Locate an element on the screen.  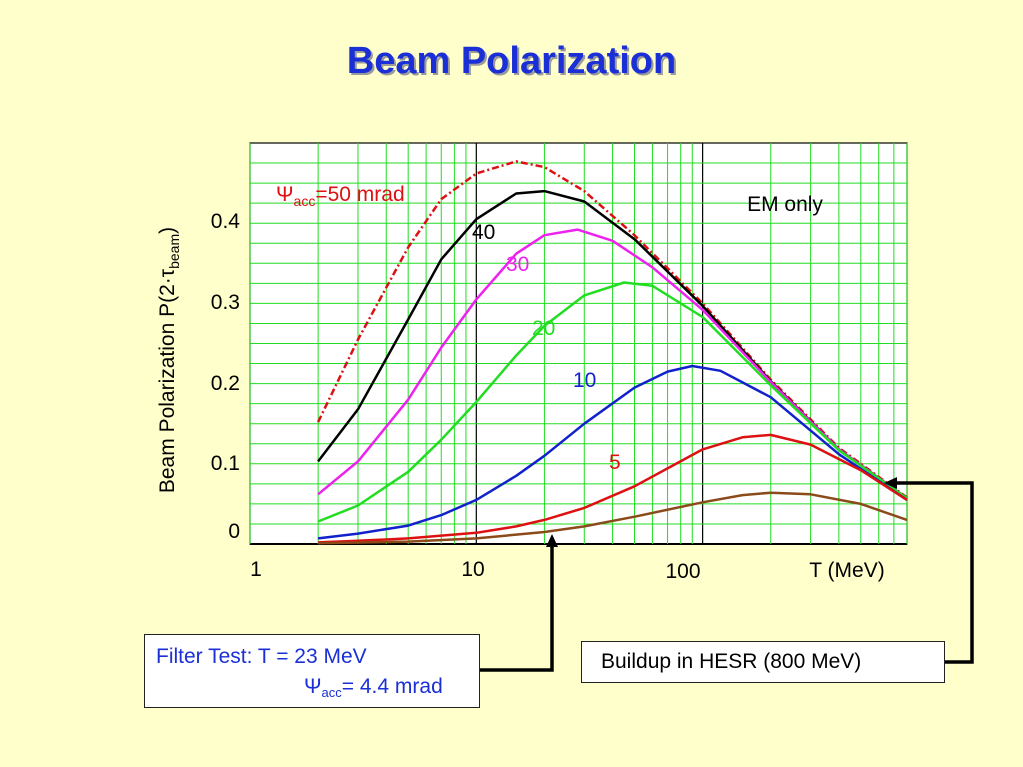
series-label: Ψacc=50 mrad is located at coordinates (340, 196).